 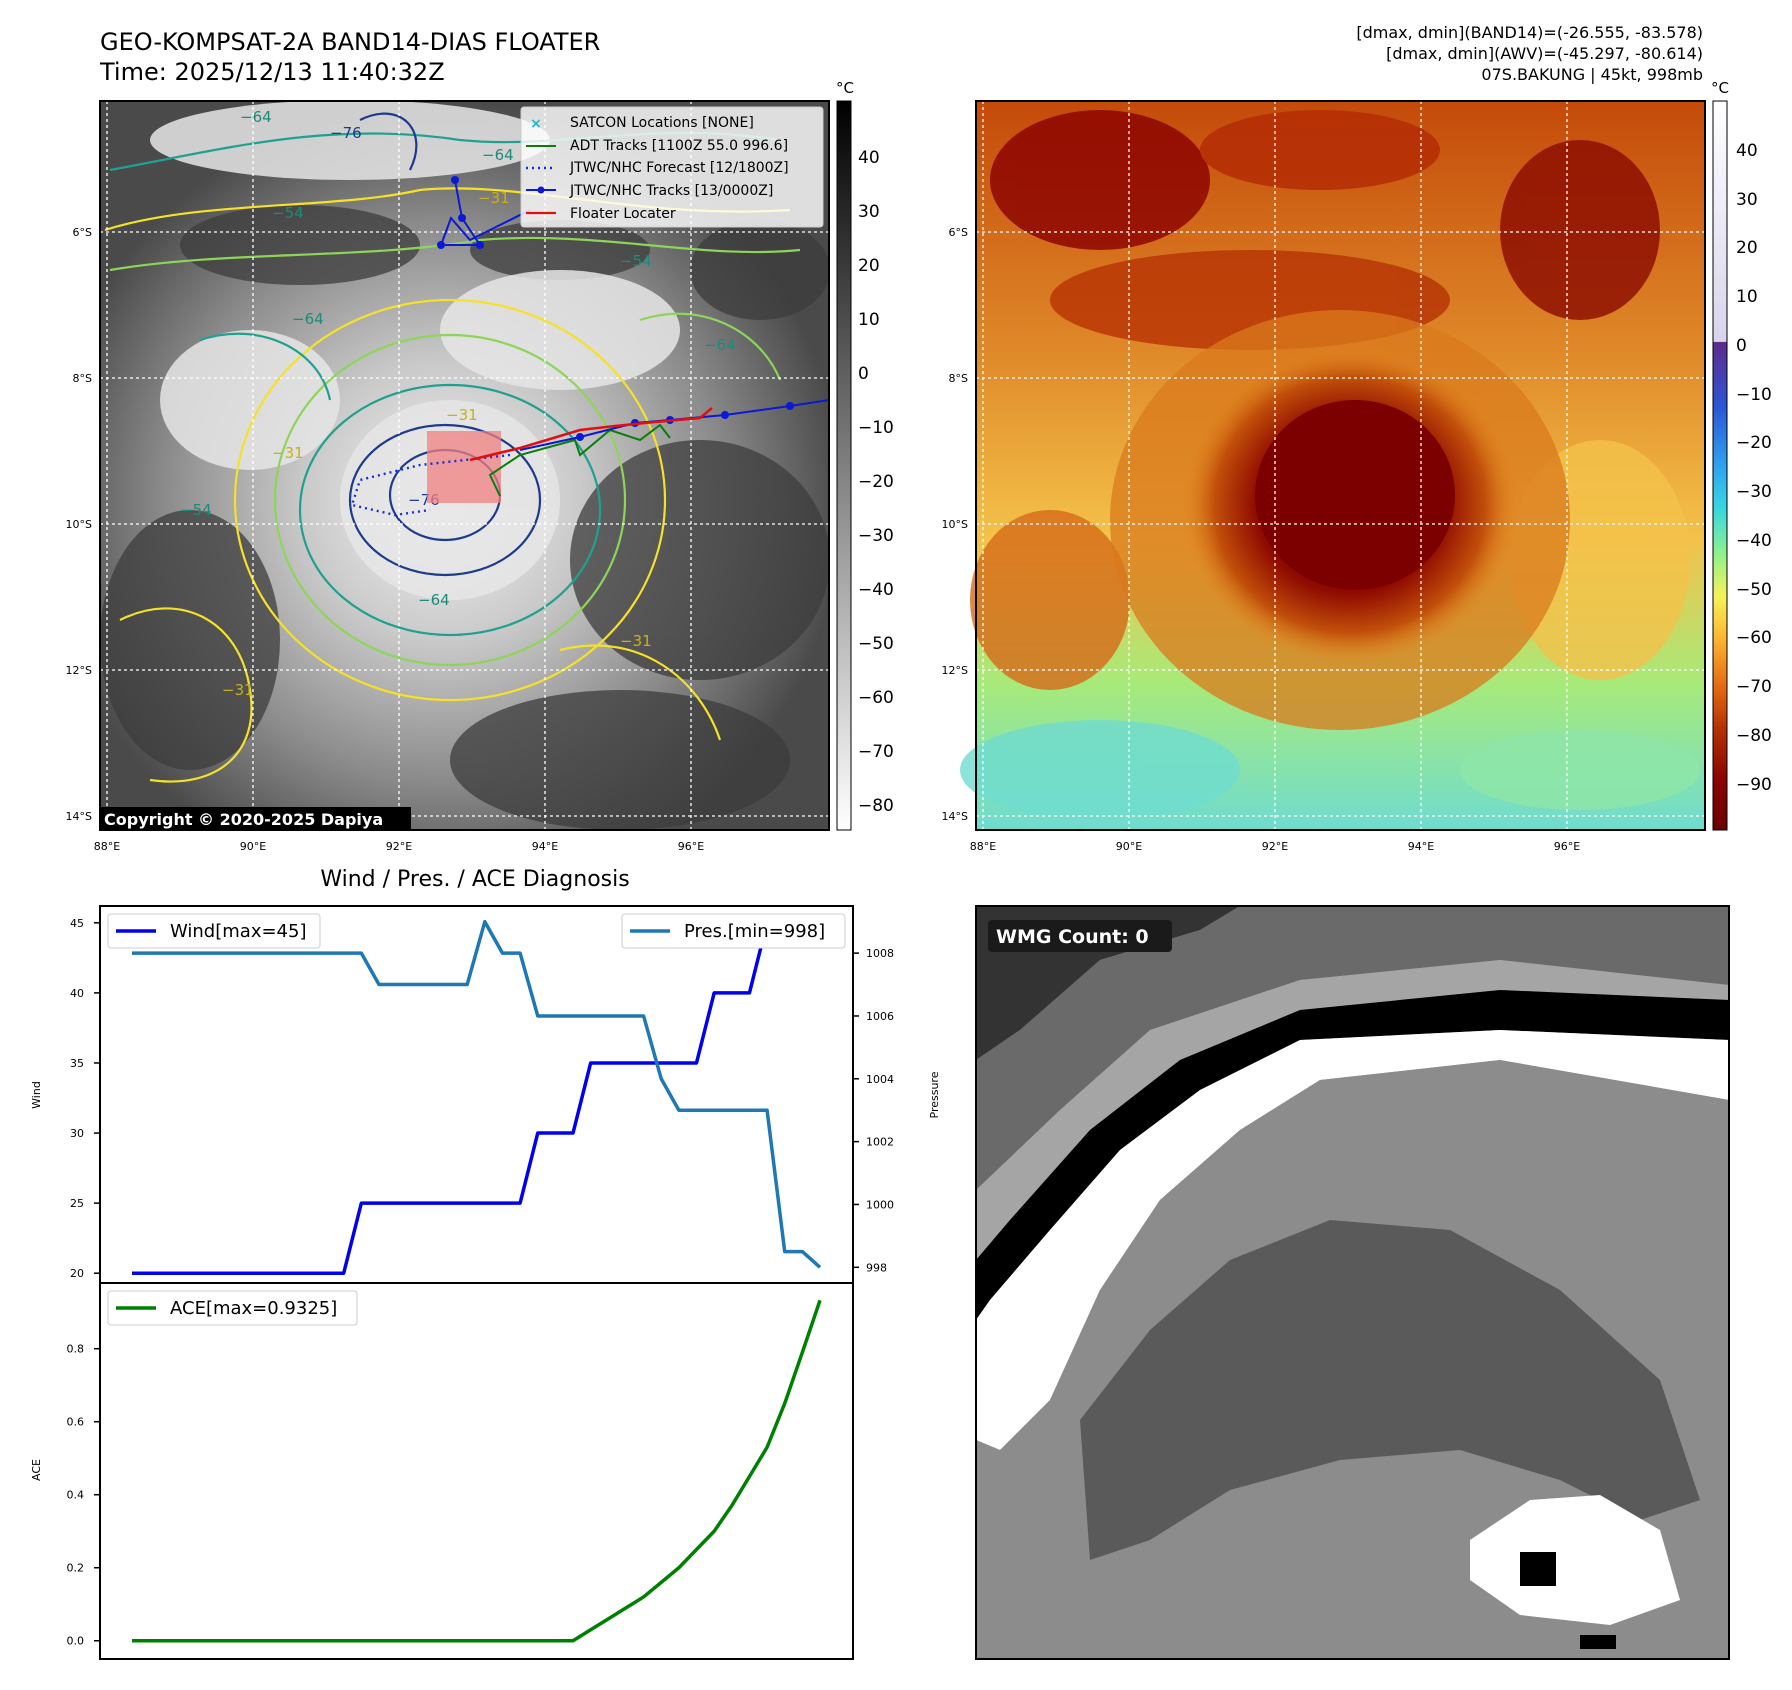 What do you see at coordinates (679, 168) in the screenshot?
I see `legend-forecast-label: JTWC/NHC Forecast [12/1800Z]` at bounding box center [679, 168].